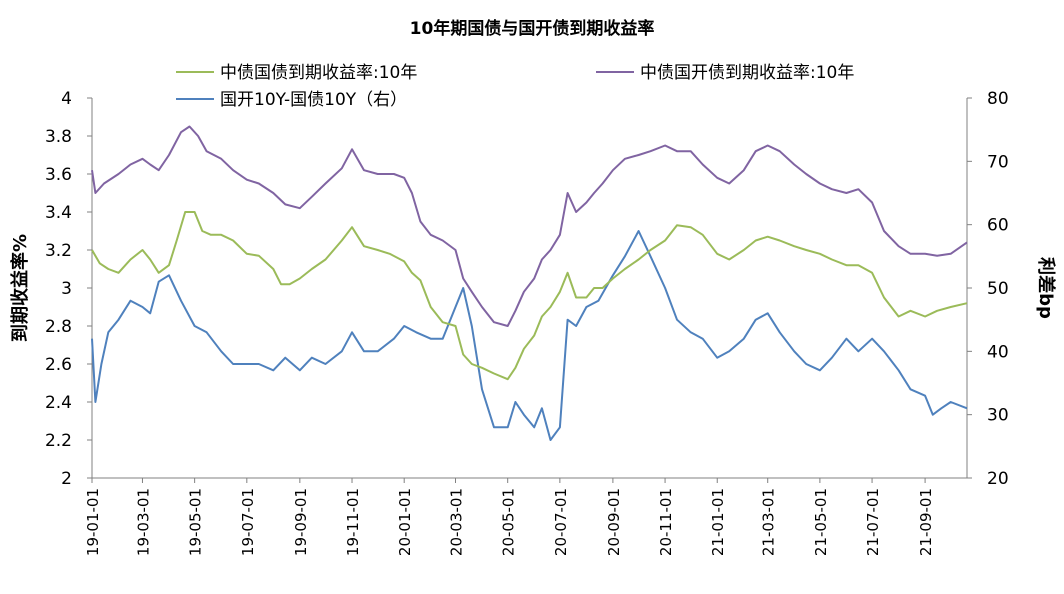  What do you see at coordinates (821, 522) in the screenshot?
I see `x-tick-label: 21-05-01` at bounding box center [821, 522].